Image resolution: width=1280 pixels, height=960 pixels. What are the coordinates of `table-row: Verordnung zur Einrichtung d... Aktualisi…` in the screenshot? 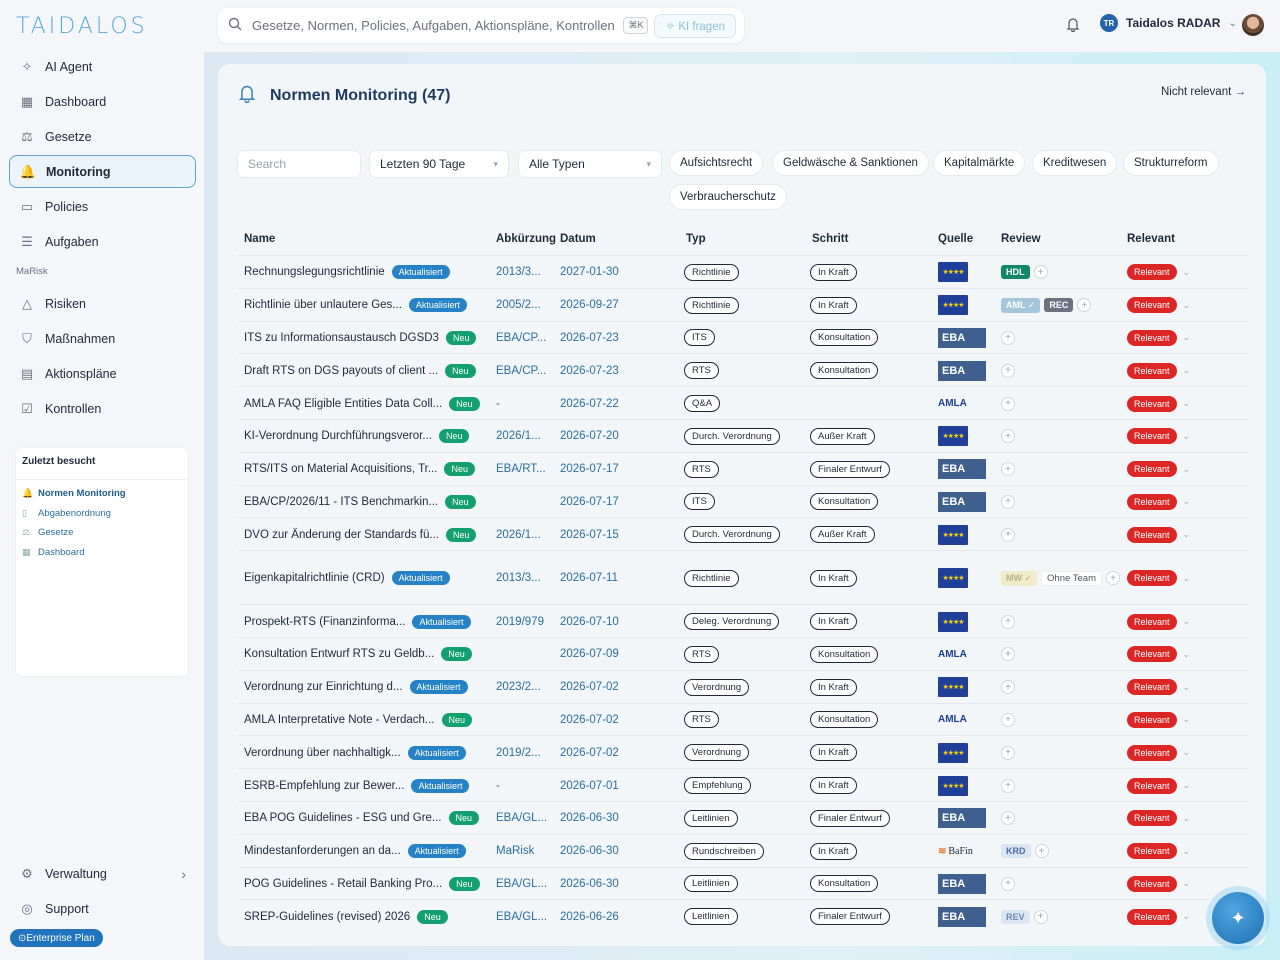 It's located at (743, 686).